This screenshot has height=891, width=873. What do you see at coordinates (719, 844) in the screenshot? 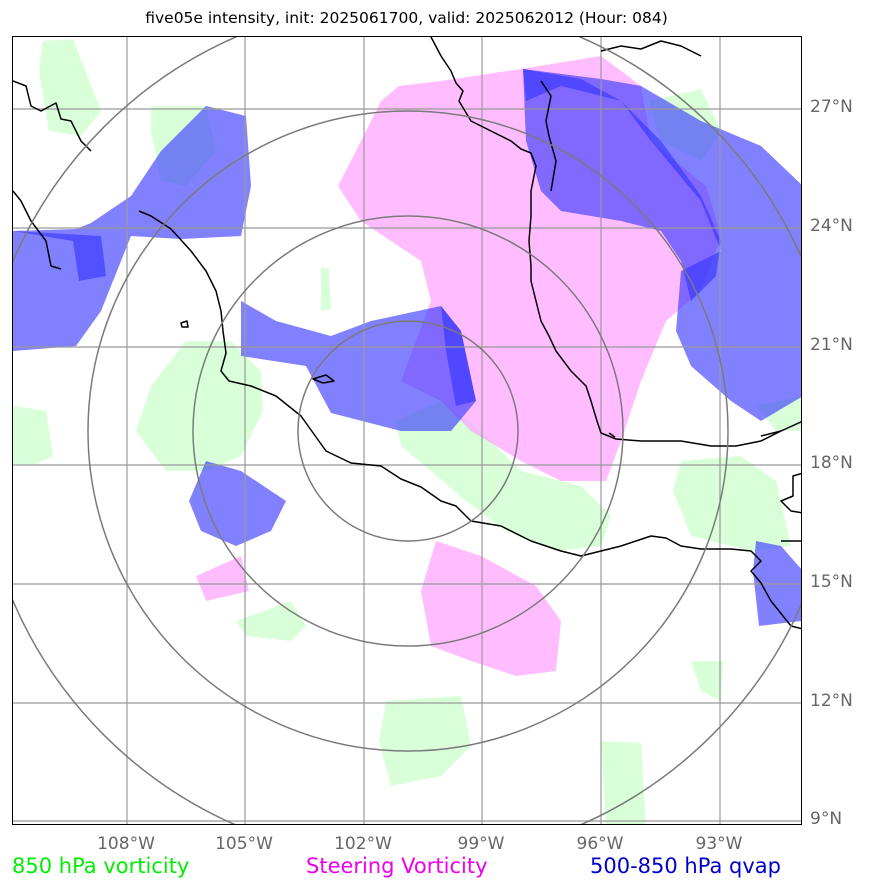
I see `lon-label: 93°W` at bounding box center [719, 844].